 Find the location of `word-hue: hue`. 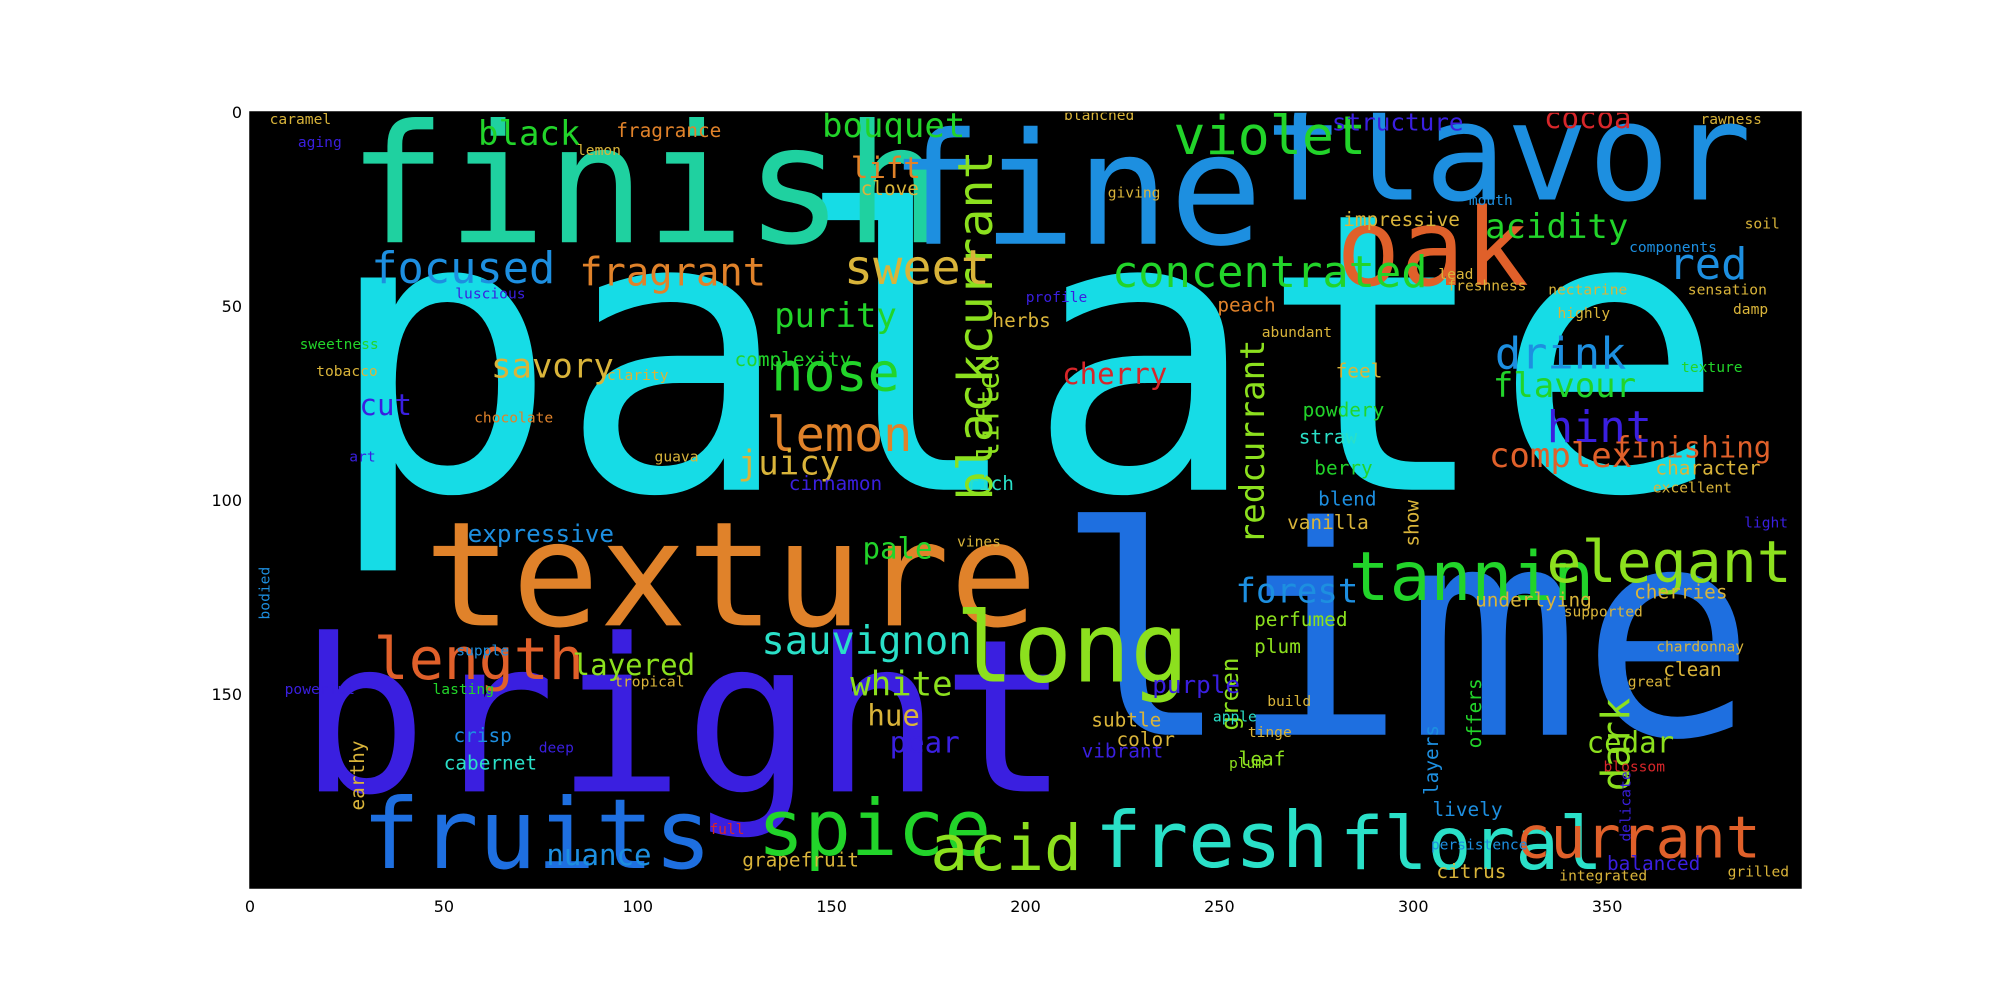

word-hue: hue is located at coordinates (893, 715).